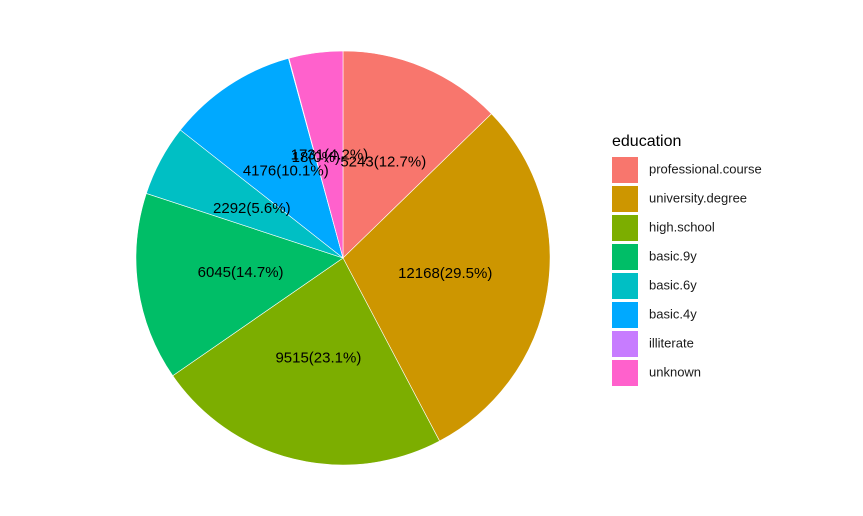  What do you see at coordinates (646, 141) in the screenshot?
I see `legend-title: education` at bounding box center [646, 141].